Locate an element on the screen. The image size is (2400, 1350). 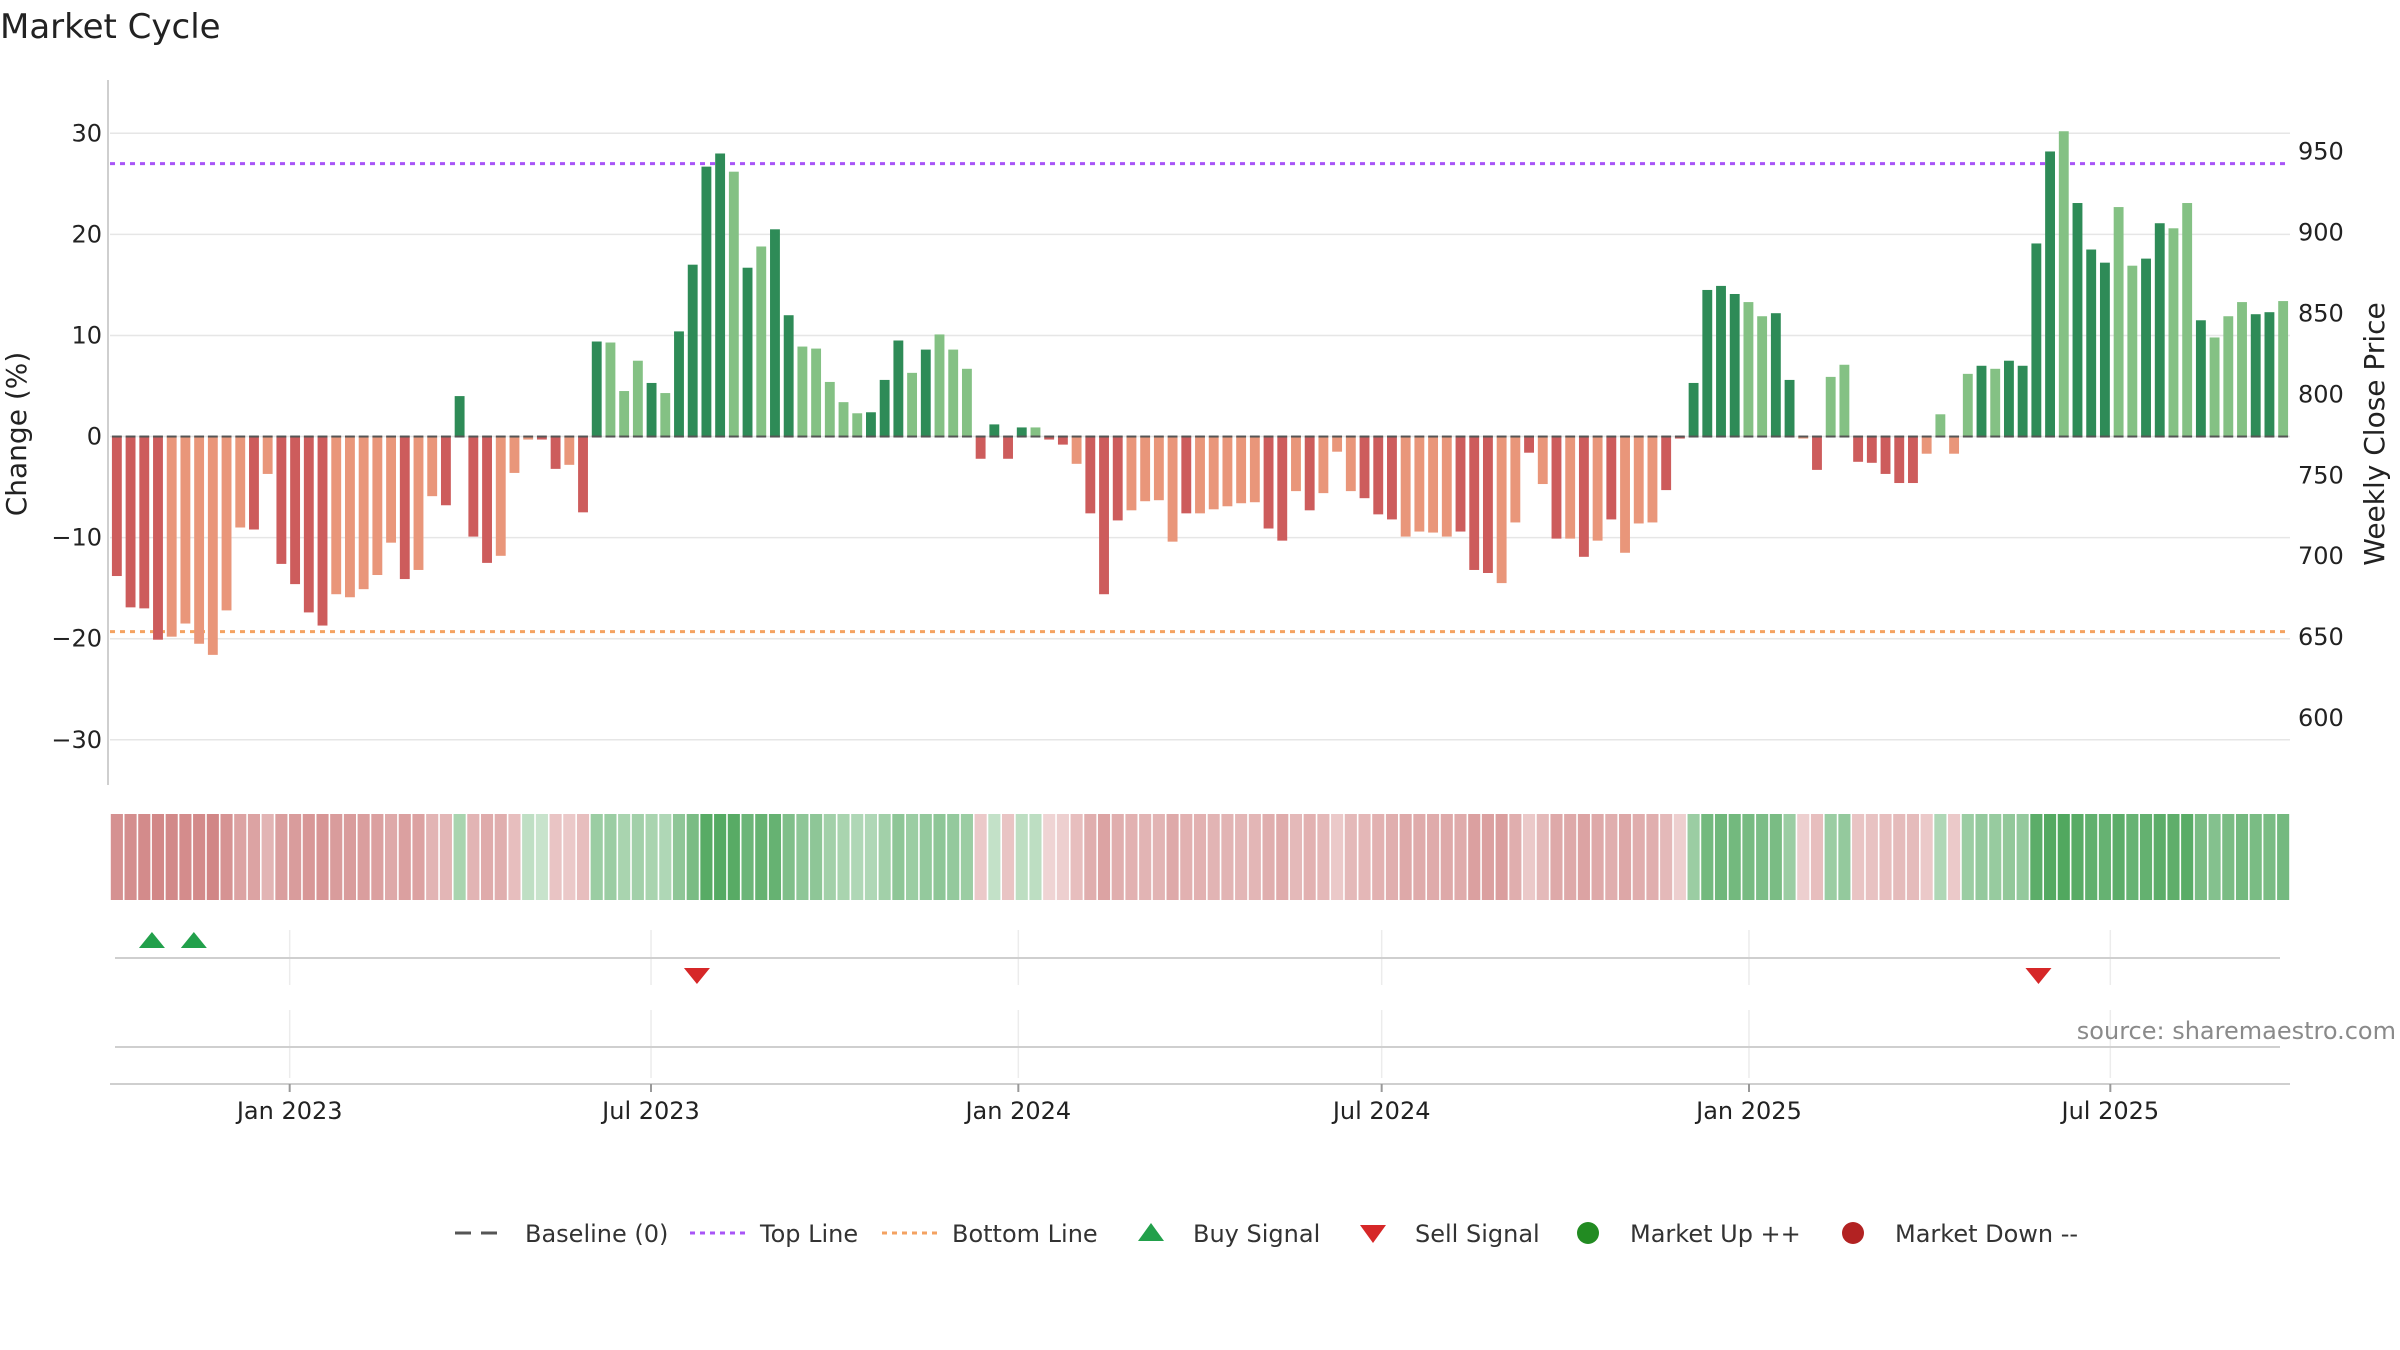
y2-tick-label: 750 is located at coordinates (2321, 475).